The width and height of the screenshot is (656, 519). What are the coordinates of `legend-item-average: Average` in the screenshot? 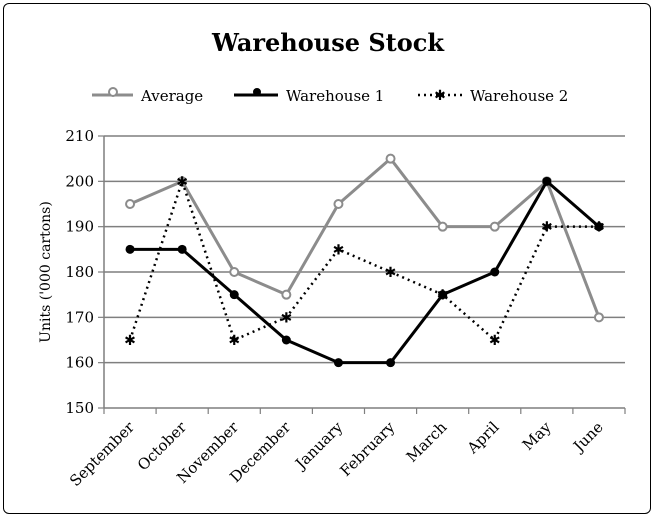 It's located at (147, 96).